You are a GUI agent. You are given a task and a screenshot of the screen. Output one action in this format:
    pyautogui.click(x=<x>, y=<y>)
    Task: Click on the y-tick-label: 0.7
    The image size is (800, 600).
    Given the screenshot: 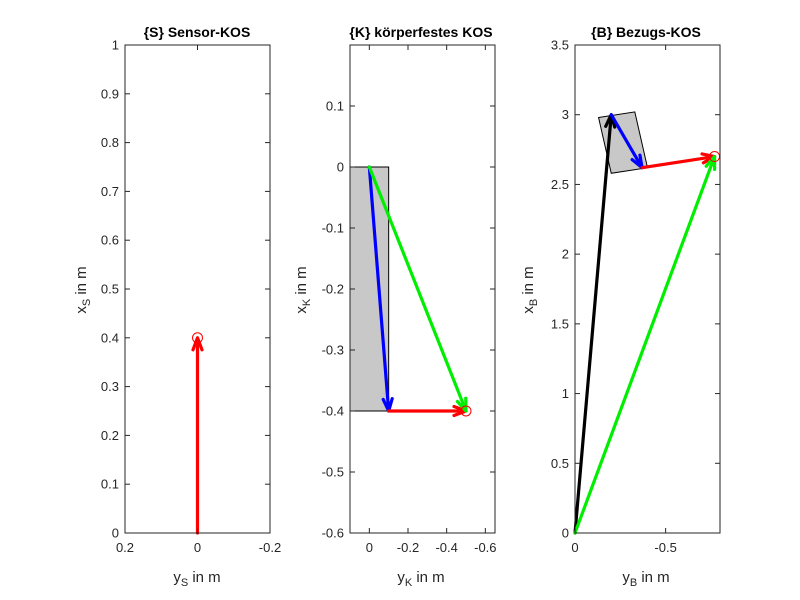 What is the action you would take?
    pyautogui.click(x=110, y=191)
    